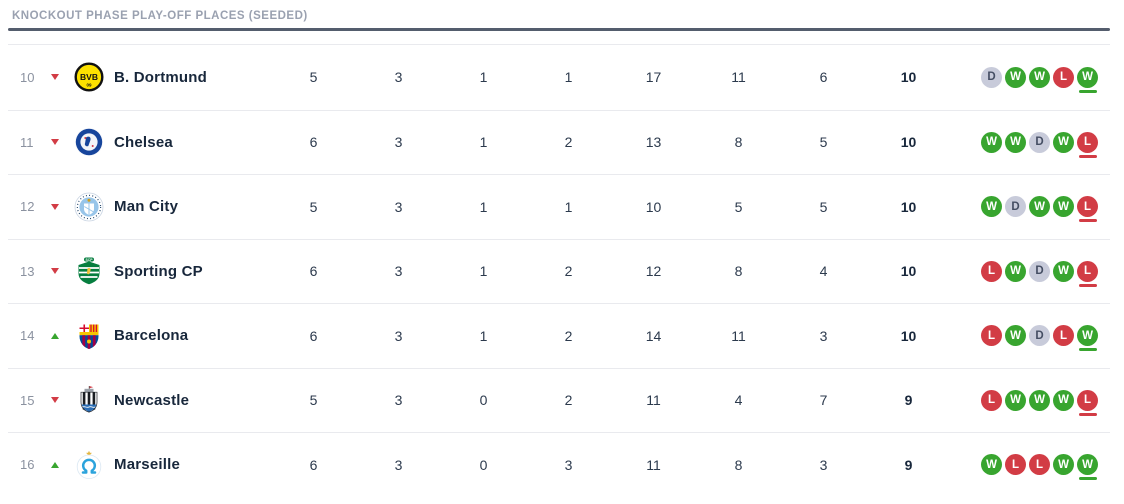 The image size is (1124, 504). Describe the element at coordinates (653, 77) in the screenshot. I see `stat-goals-for: 17` at that location.